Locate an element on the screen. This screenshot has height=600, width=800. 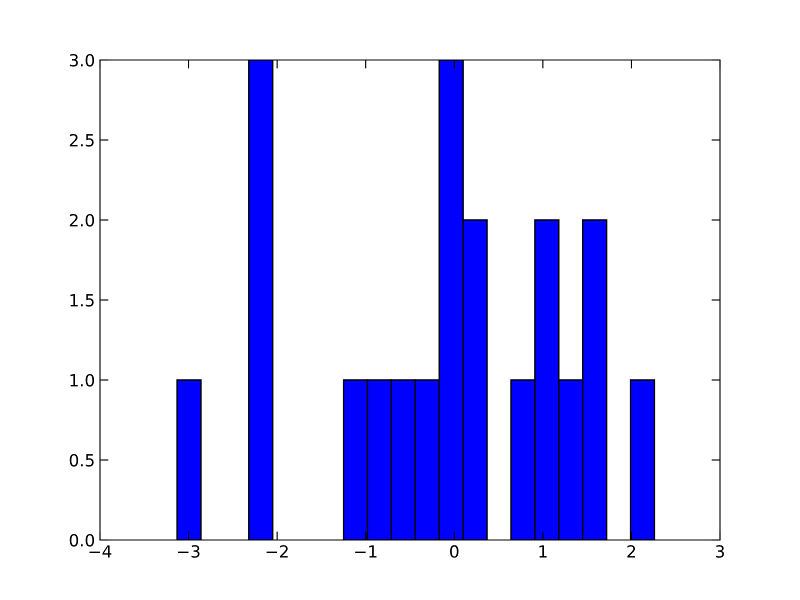
y-tick-label: 1.5 is located at coordinates (82, 300).